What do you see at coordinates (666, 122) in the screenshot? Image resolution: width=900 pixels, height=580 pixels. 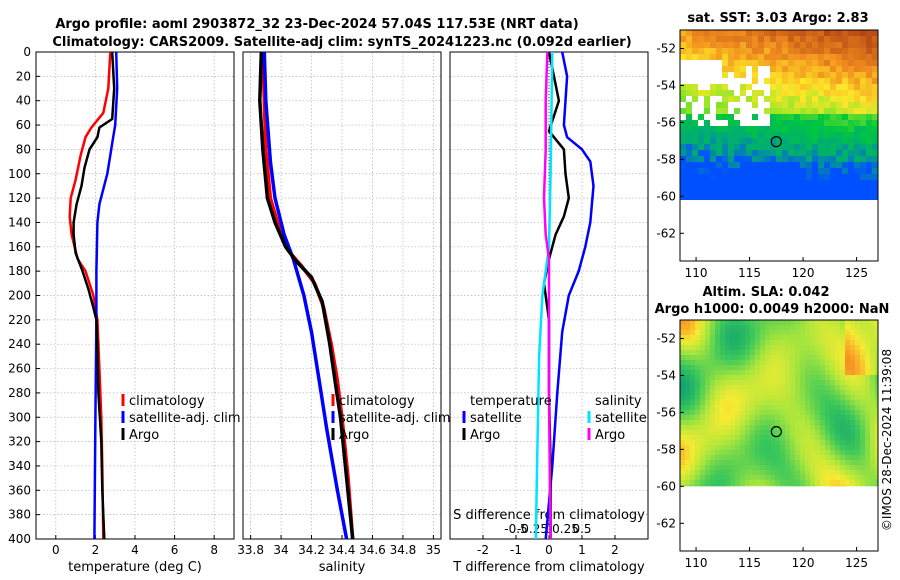 I see `map-y-tick-label: -56` at bounding box center [666, 122].